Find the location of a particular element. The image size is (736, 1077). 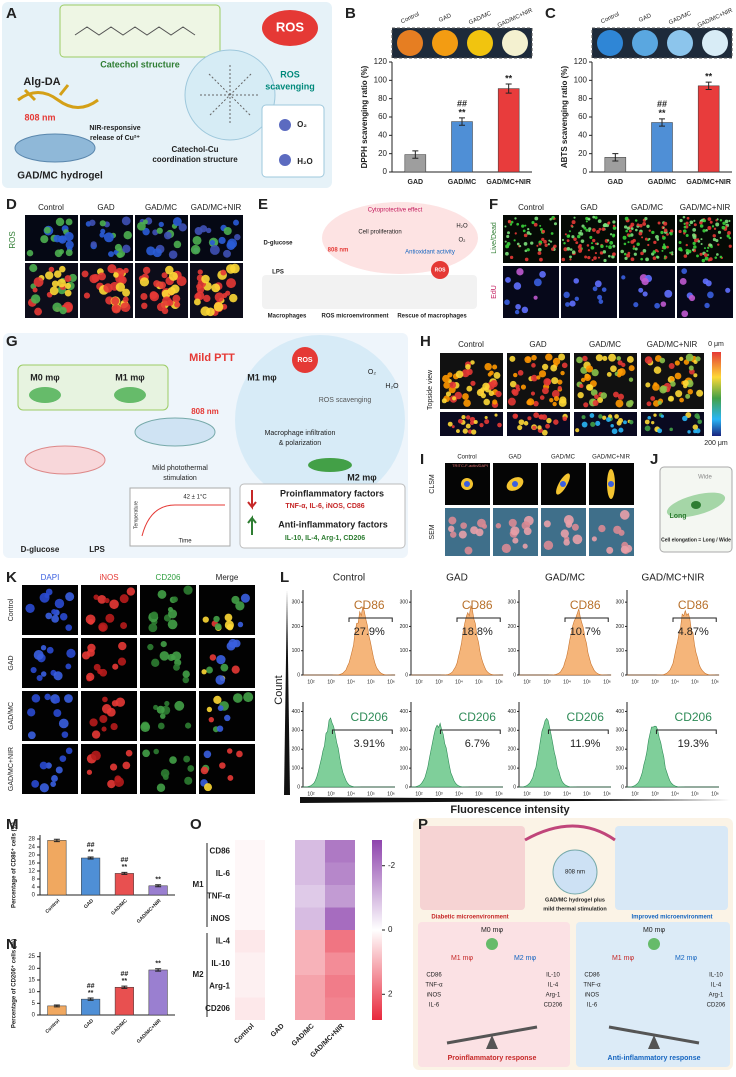

x-tick-label: 10³ is located at coordinates (439, 794).